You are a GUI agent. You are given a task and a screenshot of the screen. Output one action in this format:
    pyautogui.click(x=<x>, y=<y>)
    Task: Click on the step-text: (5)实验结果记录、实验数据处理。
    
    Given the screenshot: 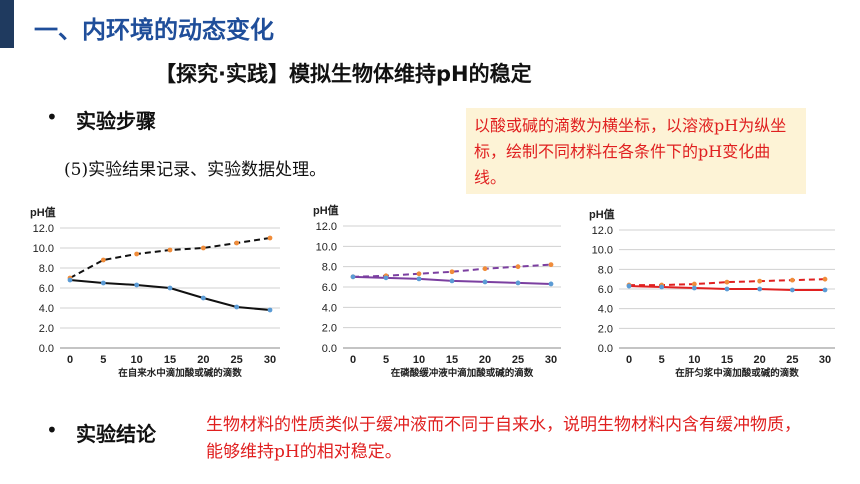 What is the action you would take?
    pyautogui.click(x=195, y=170)
    